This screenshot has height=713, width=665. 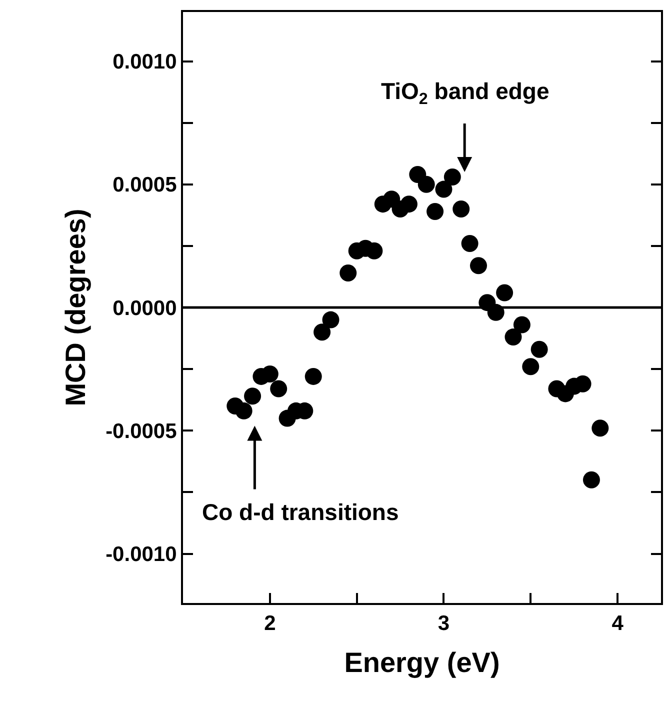 I want to click on x-tick-label: 3, so click(x=444, y=624).